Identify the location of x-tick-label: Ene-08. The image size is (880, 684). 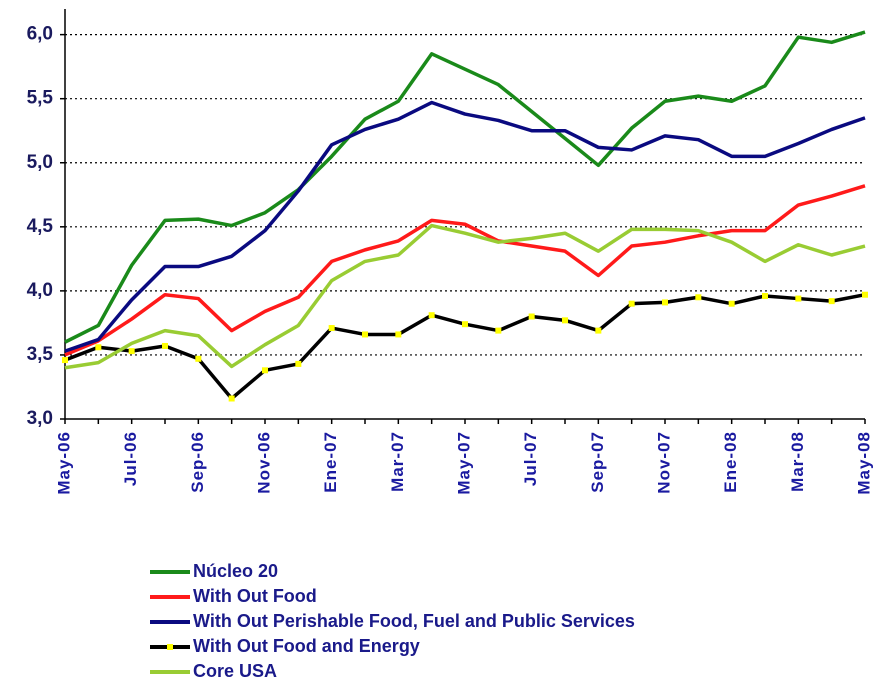
(730, 462).